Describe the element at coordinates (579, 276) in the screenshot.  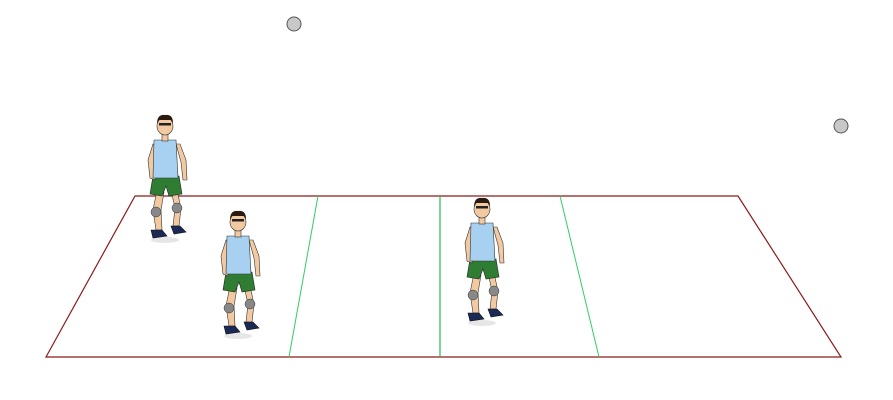
I see `attack-line-right` at that location.